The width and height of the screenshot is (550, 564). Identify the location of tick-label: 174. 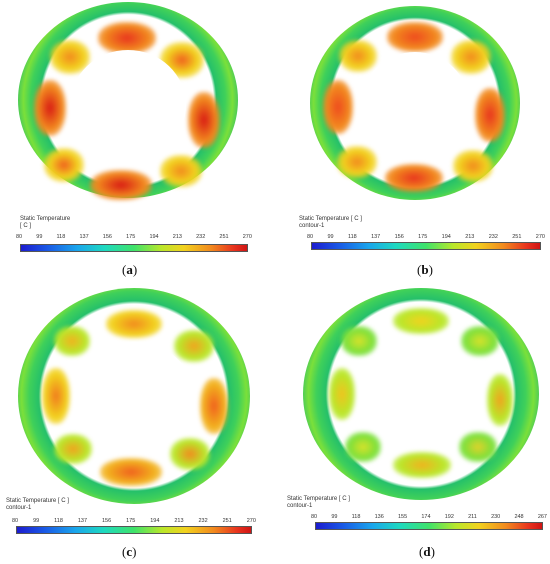
(426, 517).